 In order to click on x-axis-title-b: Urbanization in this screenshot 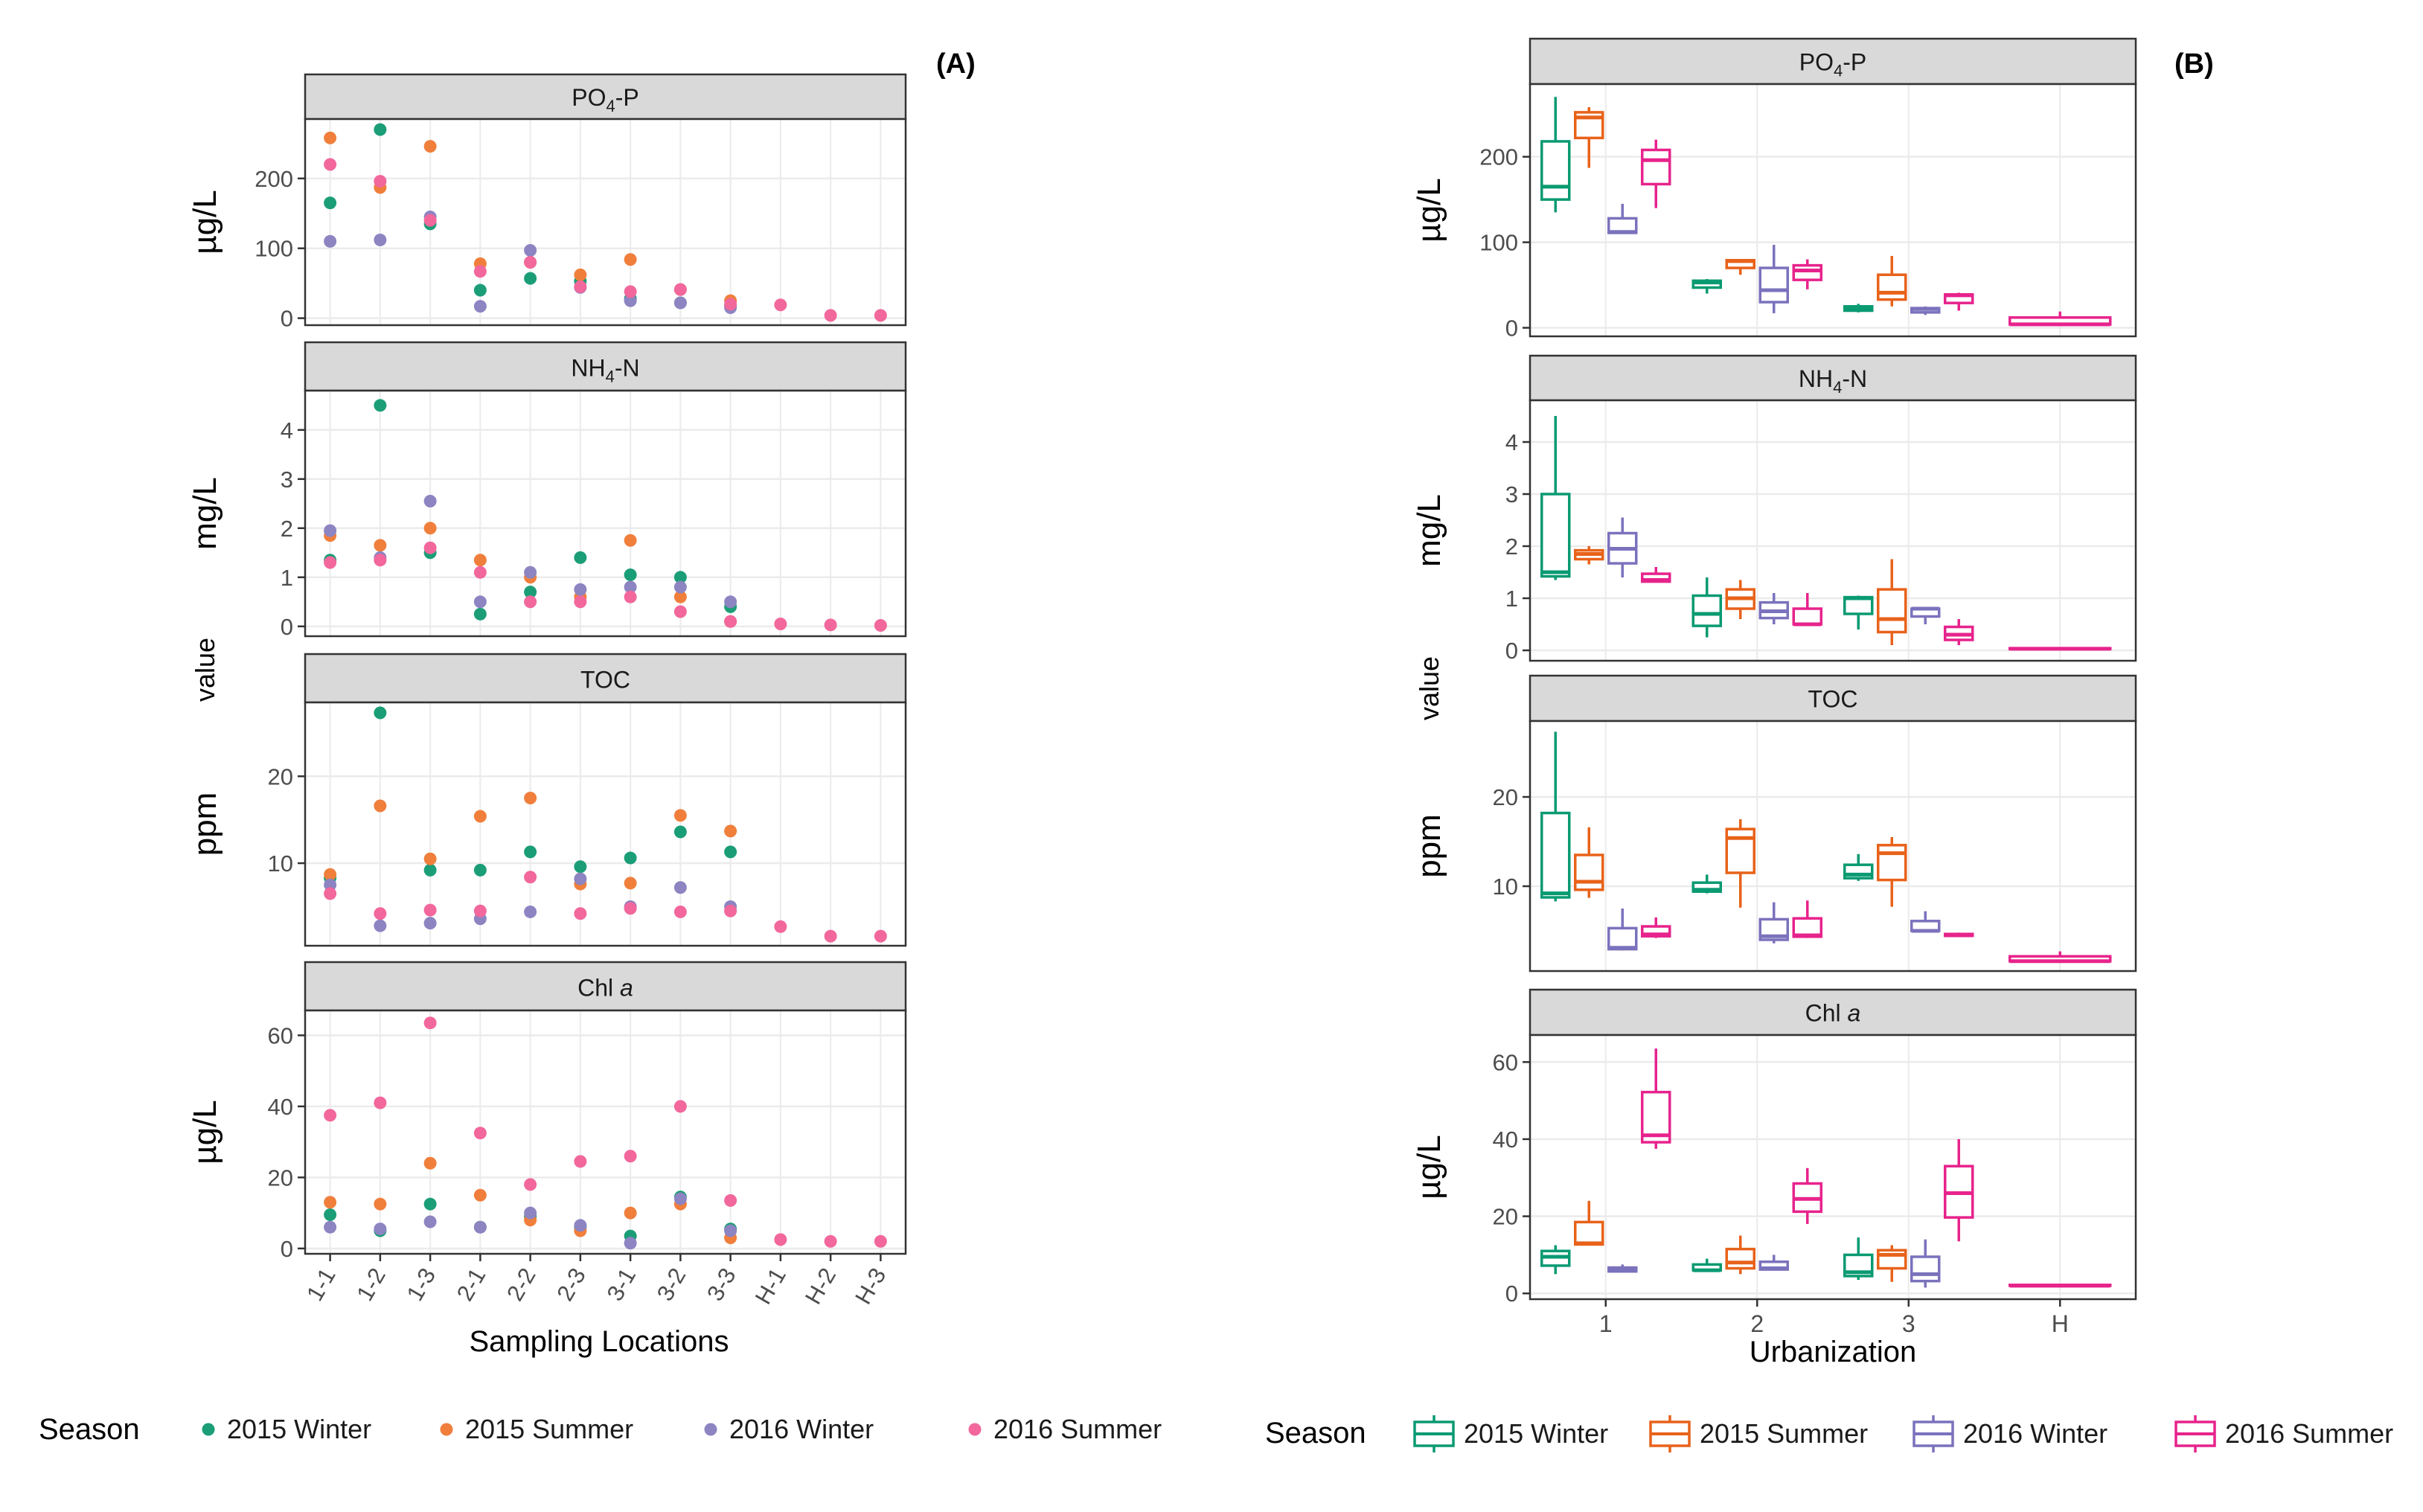, I will do `click(1833, 1352)`.